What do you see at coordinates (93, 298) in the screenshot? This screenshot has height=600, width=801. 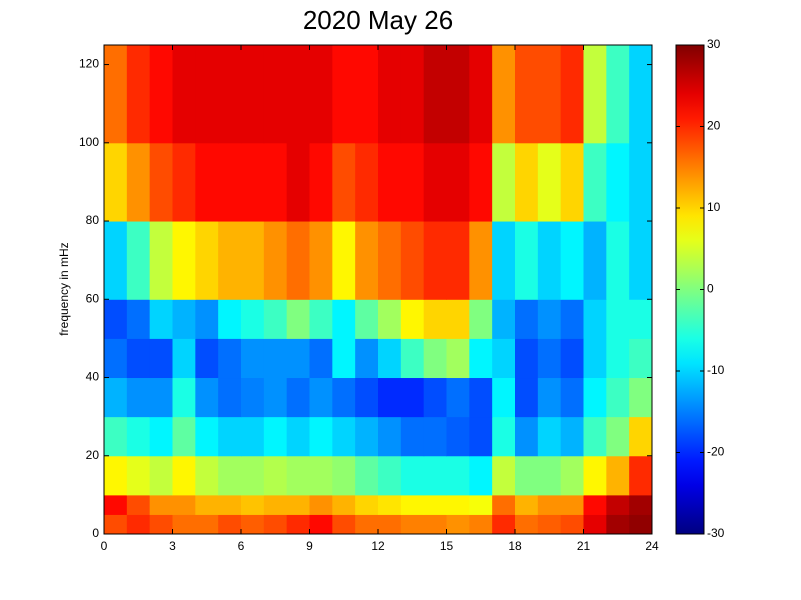 I see `y-tick-label: 60` at bounding box center [93, 298].